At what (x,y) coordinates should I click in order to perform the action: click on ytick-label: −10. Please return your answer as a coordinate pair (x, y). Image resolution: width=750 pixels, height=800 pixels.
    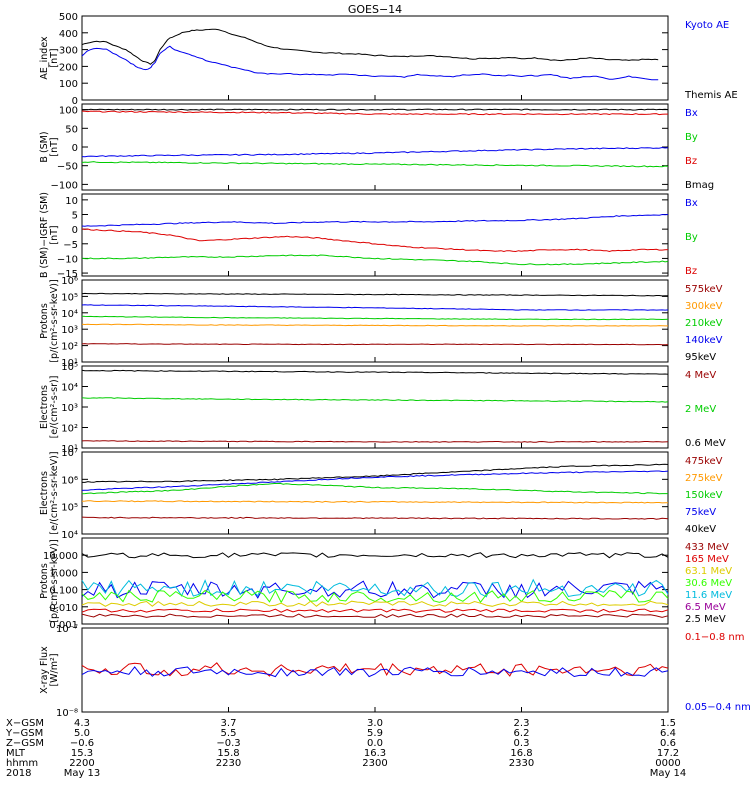
    Looking at the image, I should click on (67, 259).